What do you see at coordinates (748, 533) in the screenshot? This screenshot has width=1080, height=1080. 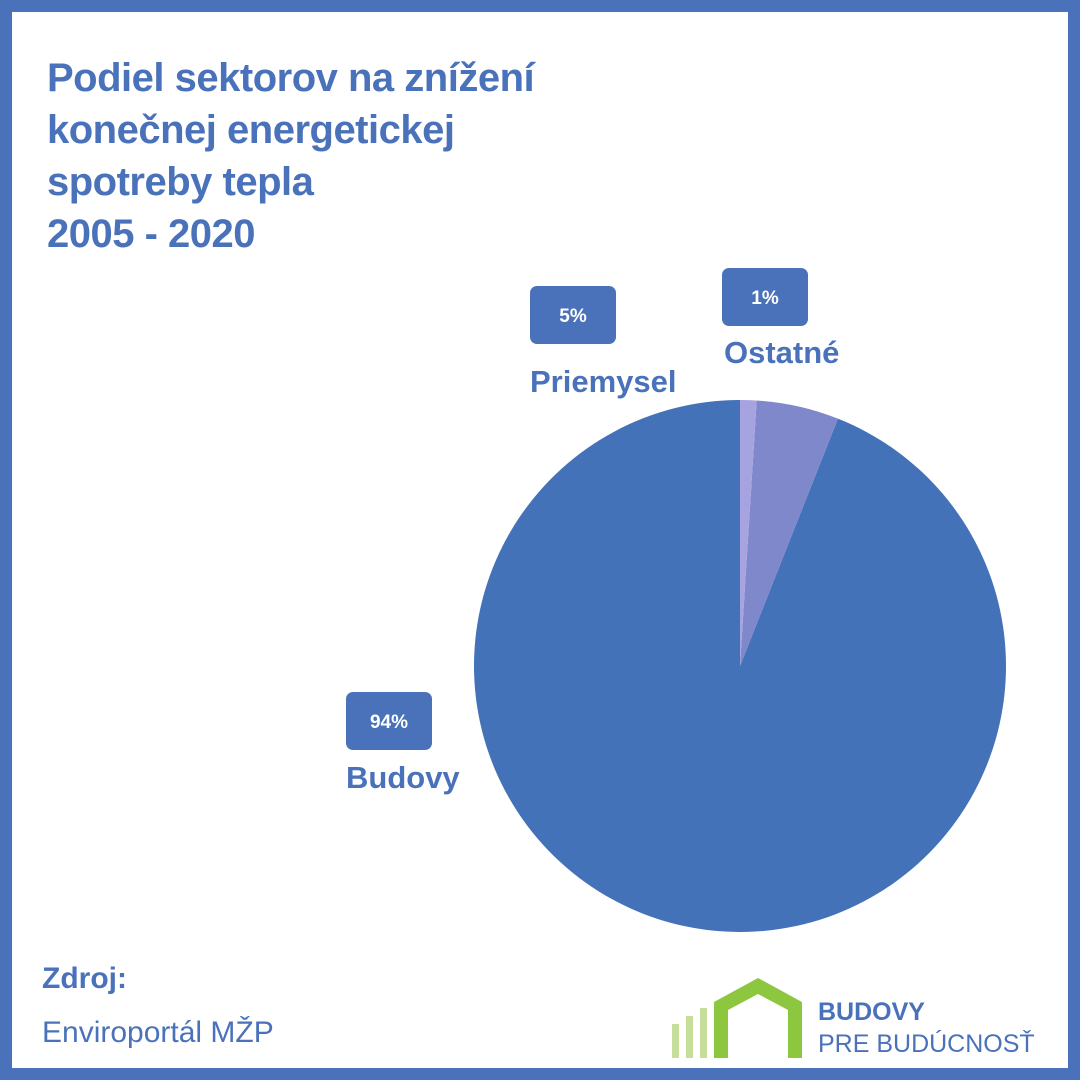 I see `pie-slice-ostatn-` at bounding box center [748, 533].